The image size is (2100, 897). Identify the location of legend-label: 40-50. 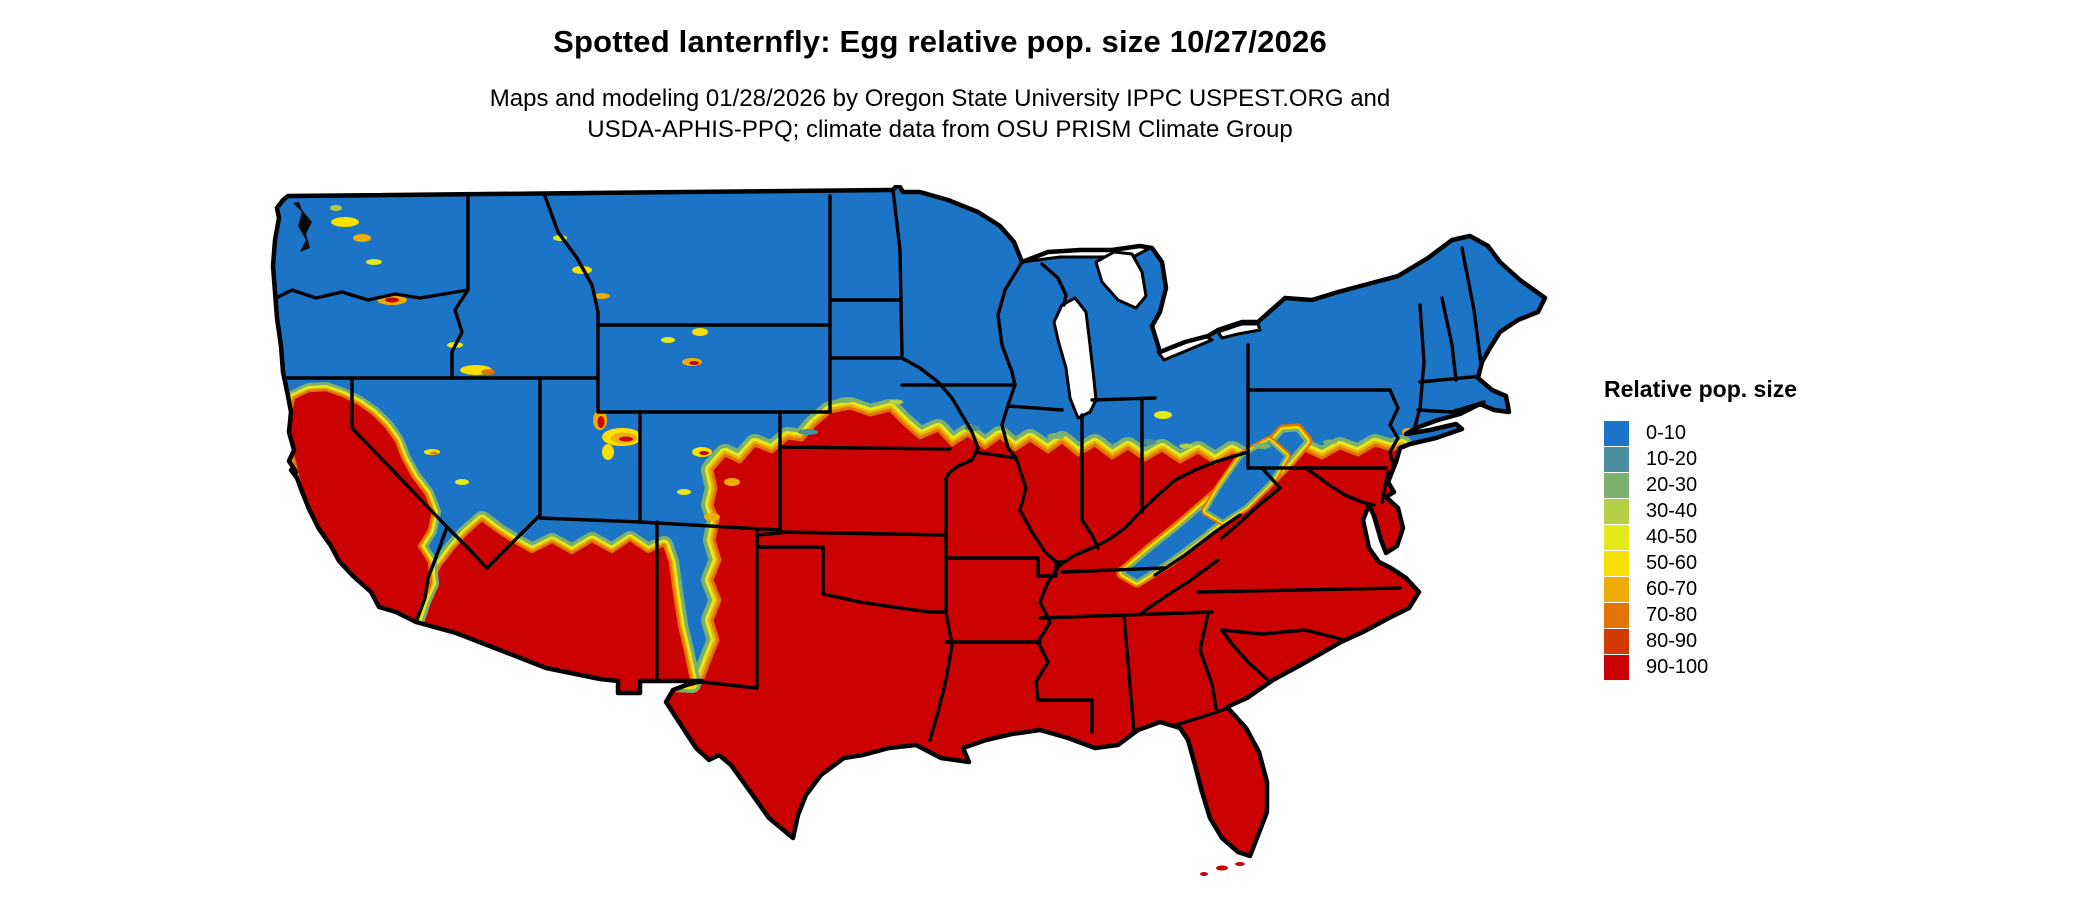
(1672, 536).